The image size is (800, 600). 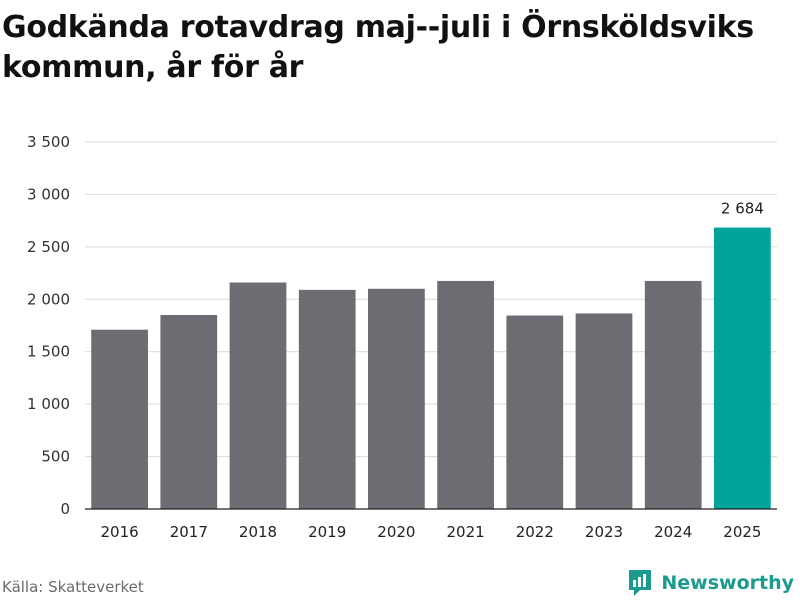 I want to click on bar-2017, so click(x=189, y=412).